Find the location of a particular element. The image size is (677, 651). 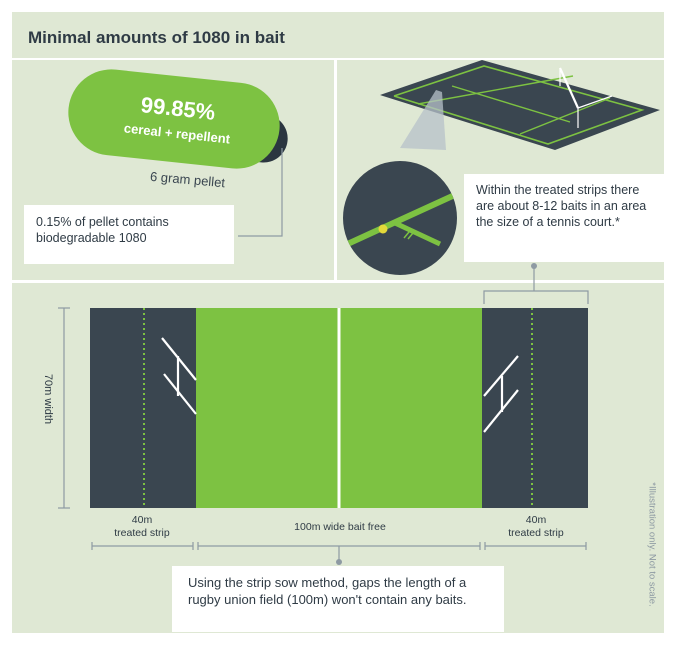

left-goal-posts-icon is located at coordinates (179, 376).